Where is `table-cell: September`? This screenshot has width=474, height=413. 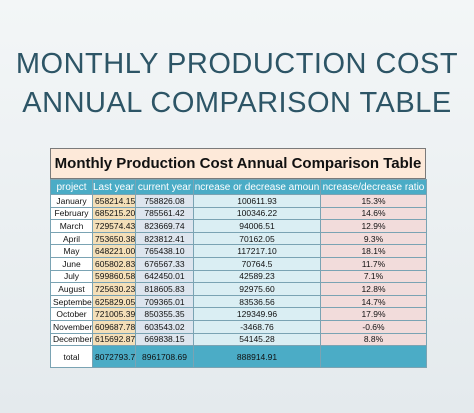 table-cell: September is located at coordinates (71, 301).